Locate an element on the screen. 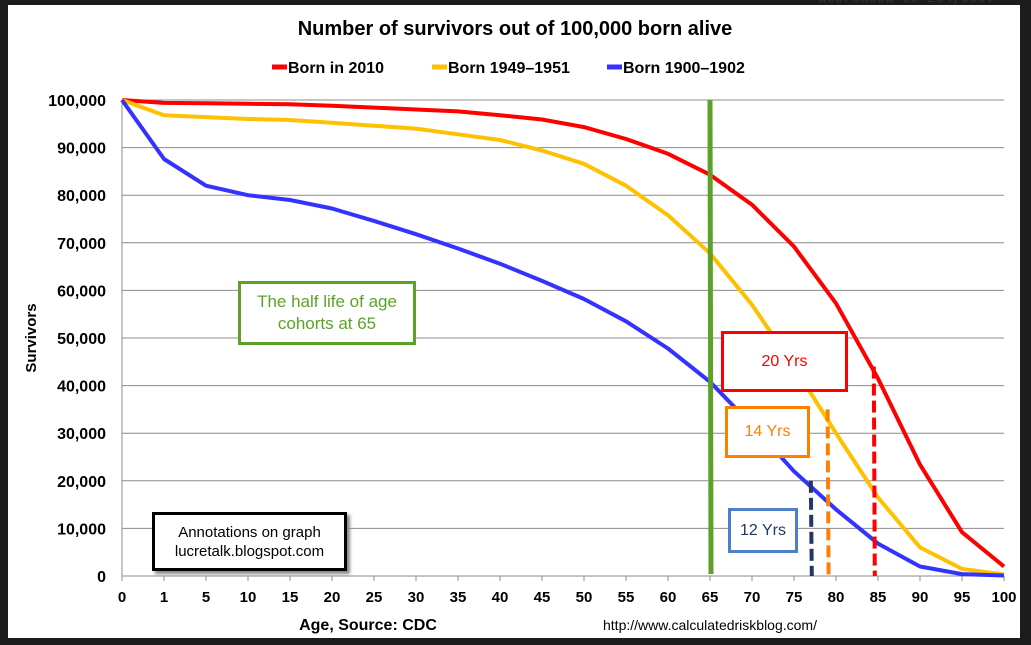 The width and height of the screenshot is (1031, 645). x-tick-label: 85 is located at coordinates (878, 597).